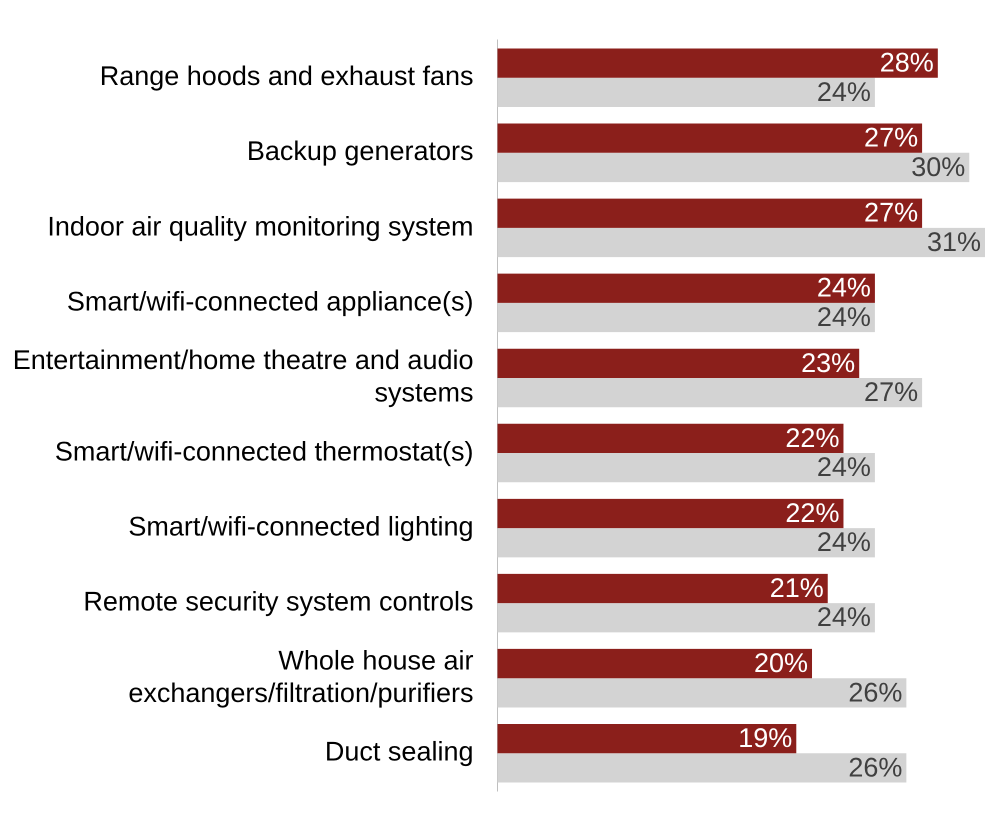 This screenshot has width=985, height=831. I want to click on y-tick-label: Indoor air quality monitoring system, so click(260, 226).